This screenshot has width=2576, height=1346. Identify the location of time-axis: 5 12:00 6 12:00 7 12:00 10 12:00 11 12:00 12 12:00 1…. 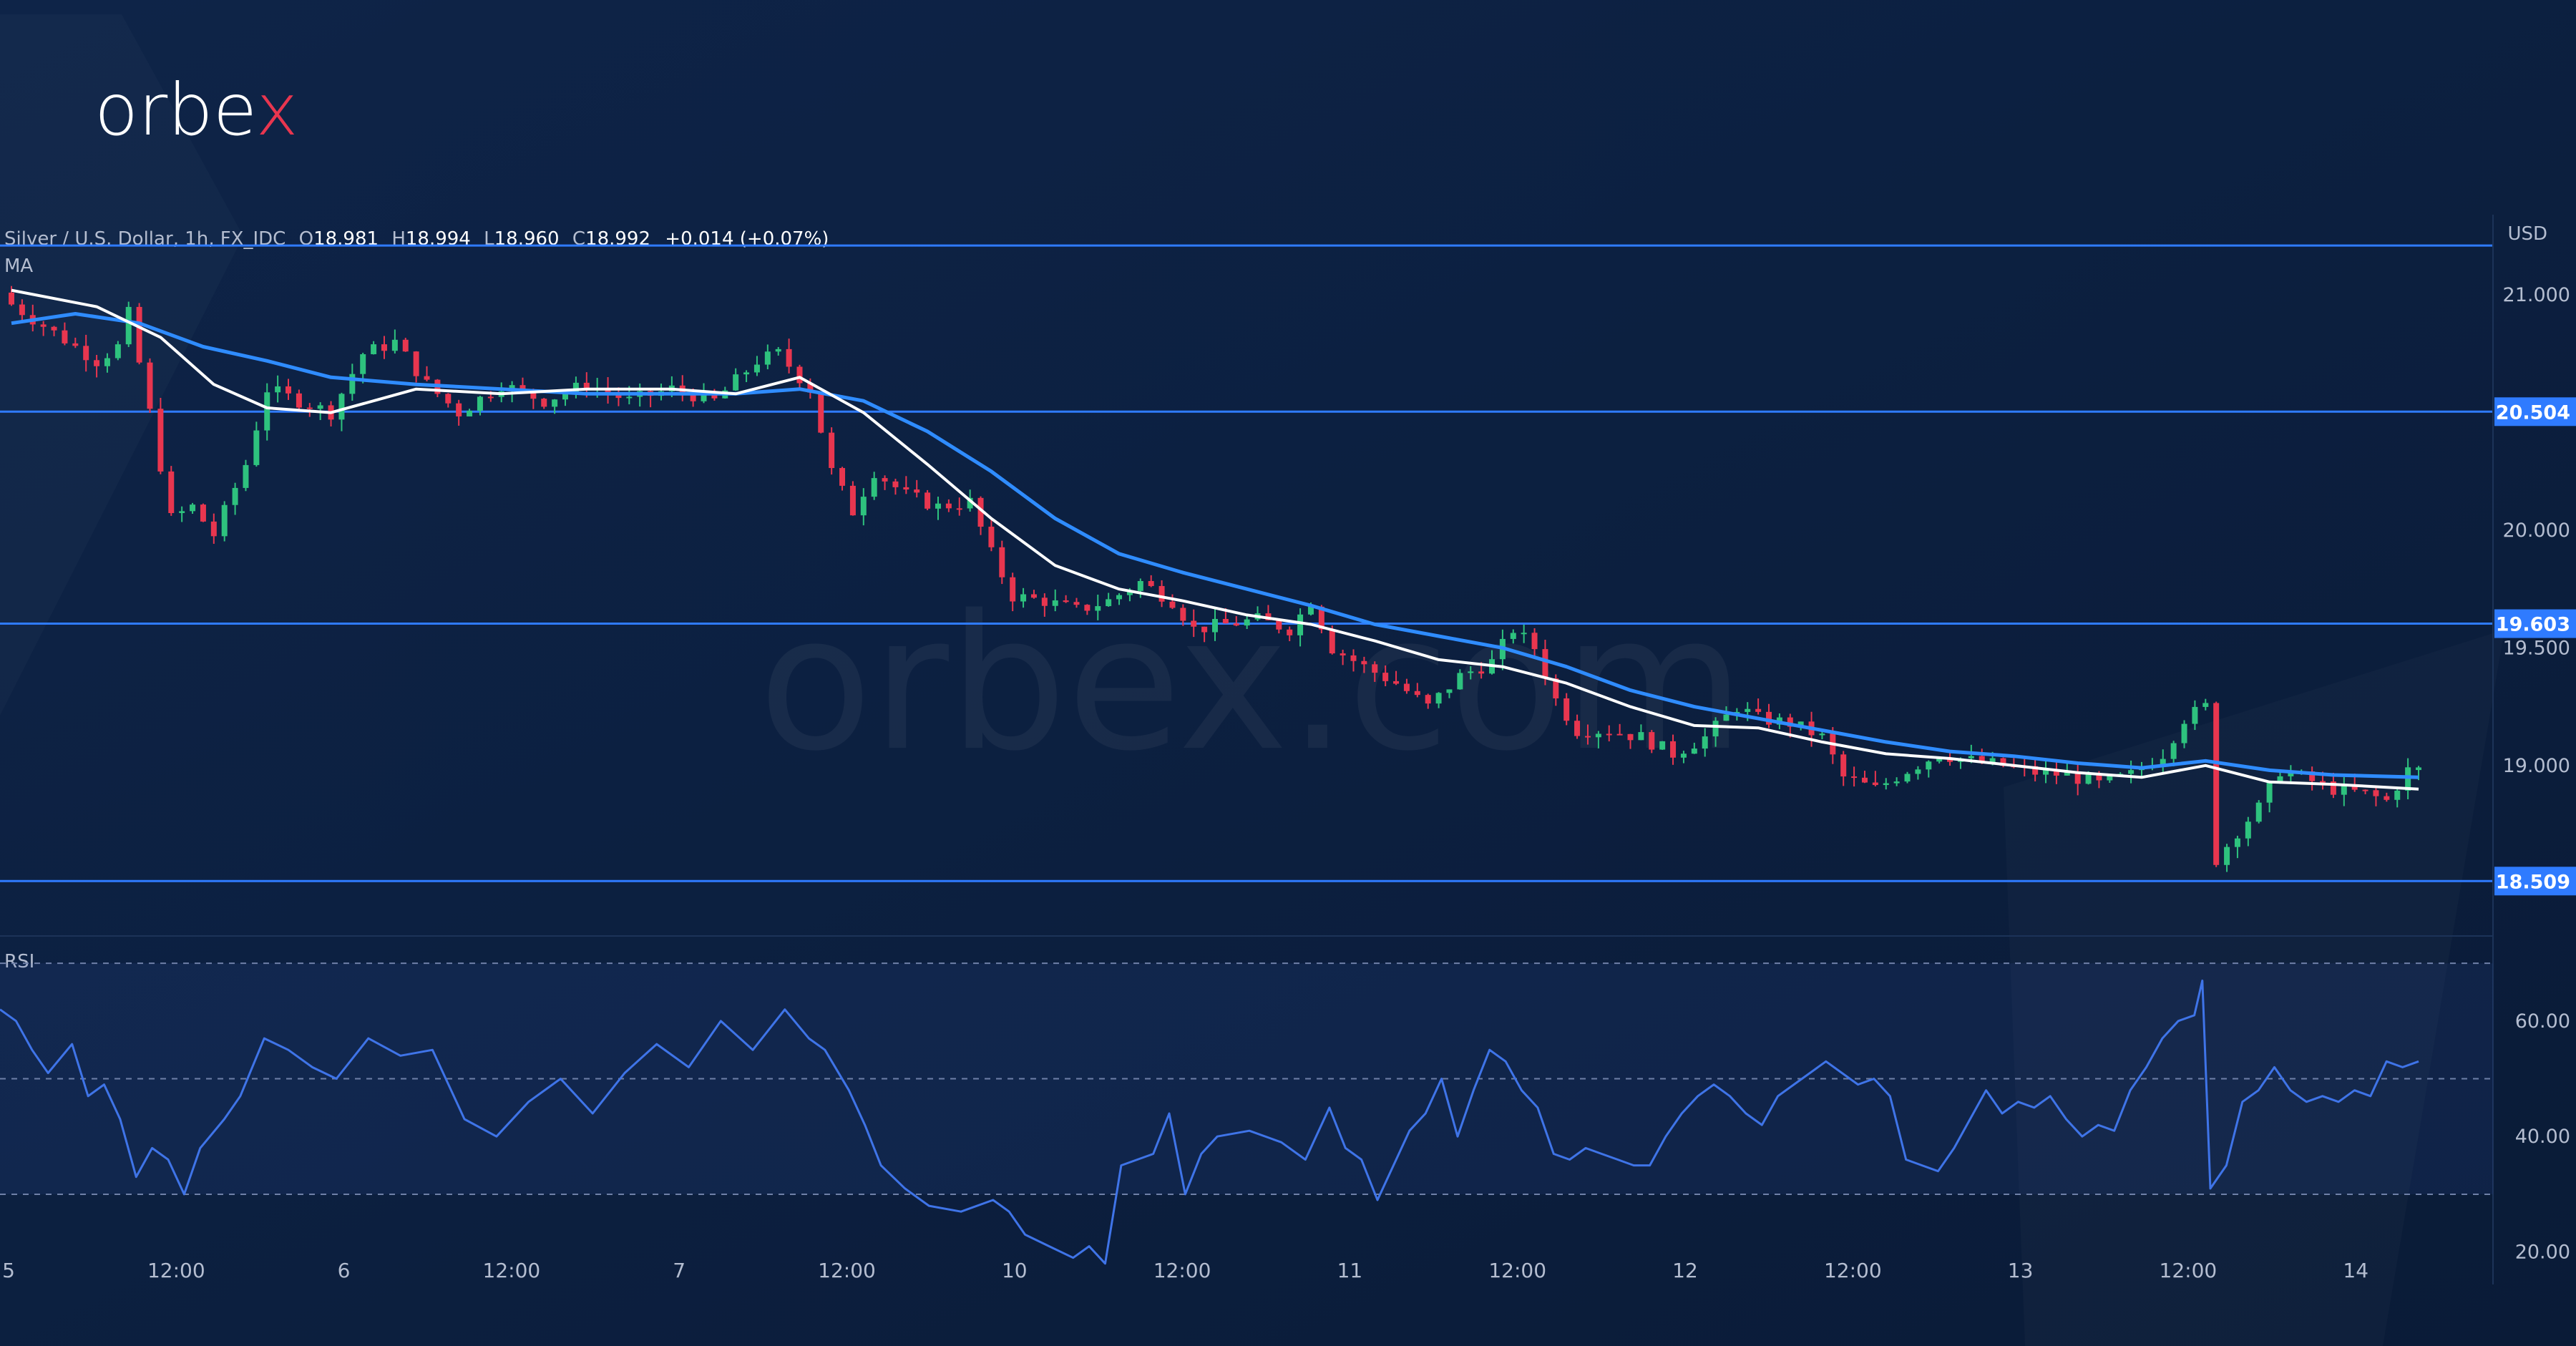
(1185, 1270).